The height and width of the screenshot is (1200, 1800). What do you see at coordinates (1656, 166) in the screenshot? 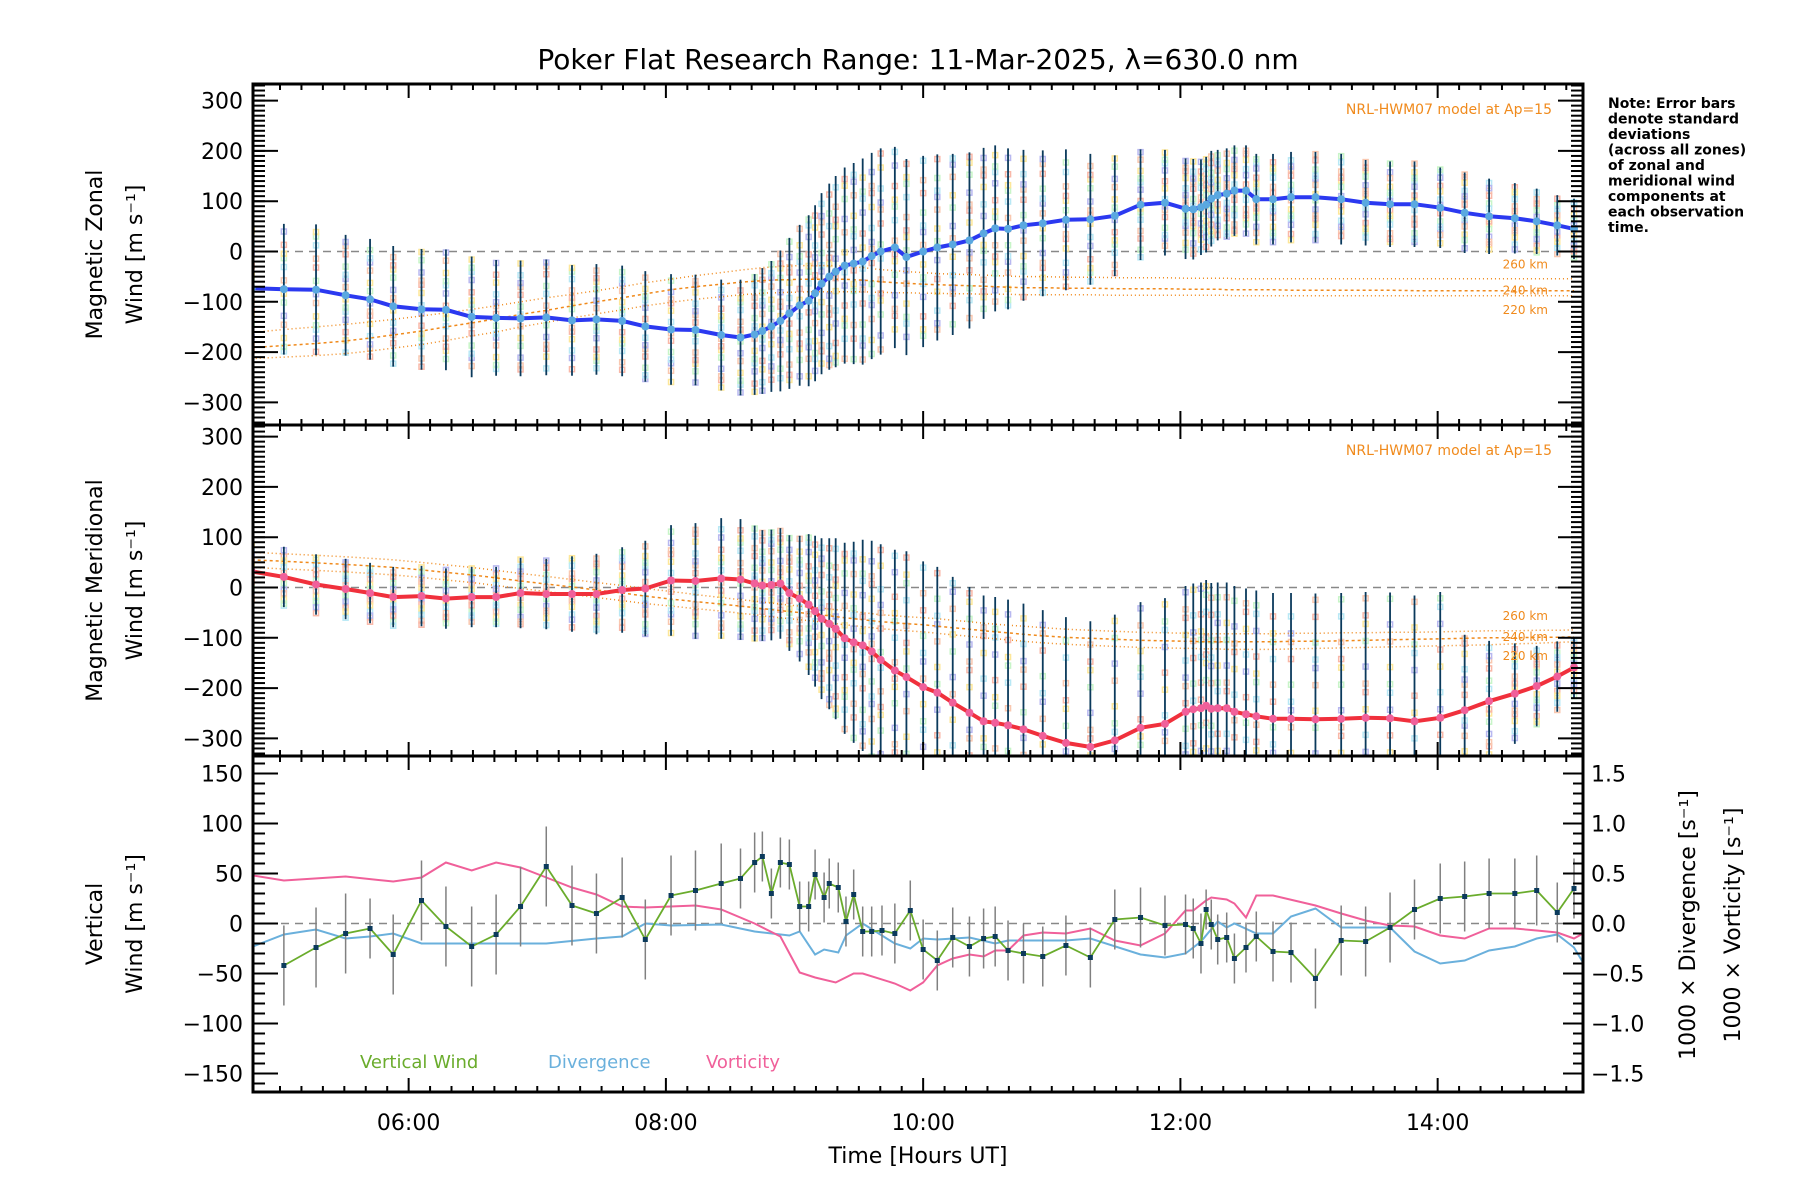
I see `note-line: of zonal and` at bounding box center [1656, 166].